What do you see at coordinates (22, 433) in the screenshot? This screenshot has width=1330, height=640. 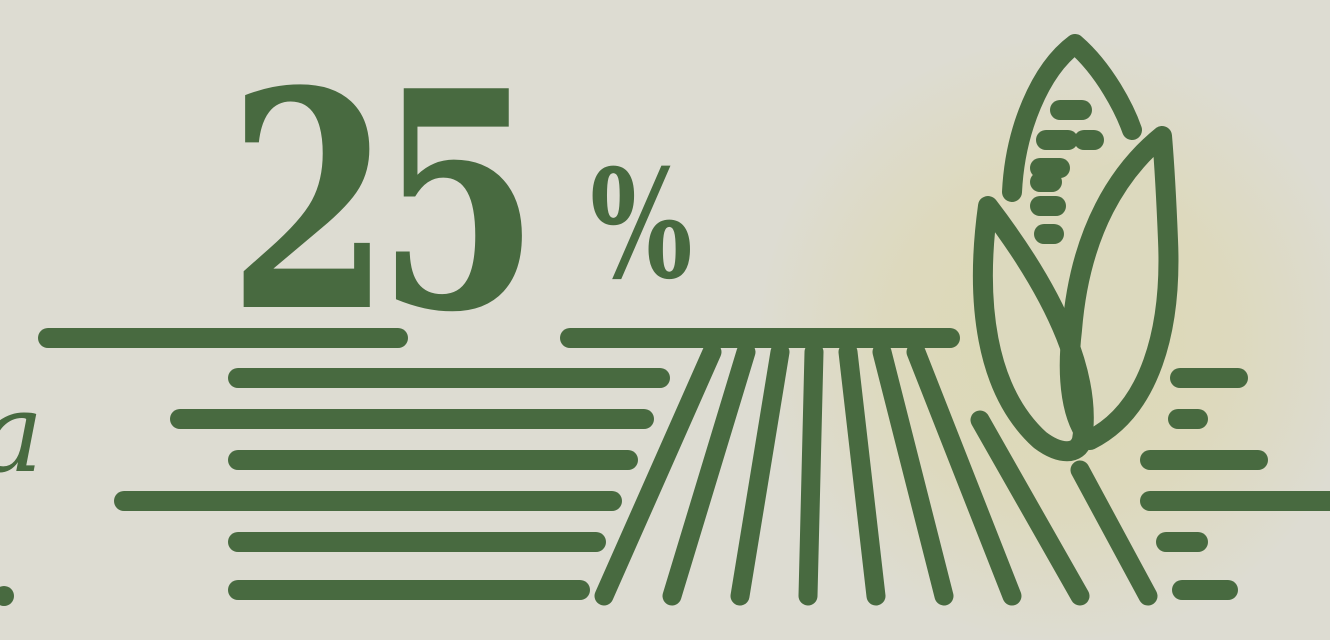 I see `side-text-fragment: a` at bounding box center [22, 433].